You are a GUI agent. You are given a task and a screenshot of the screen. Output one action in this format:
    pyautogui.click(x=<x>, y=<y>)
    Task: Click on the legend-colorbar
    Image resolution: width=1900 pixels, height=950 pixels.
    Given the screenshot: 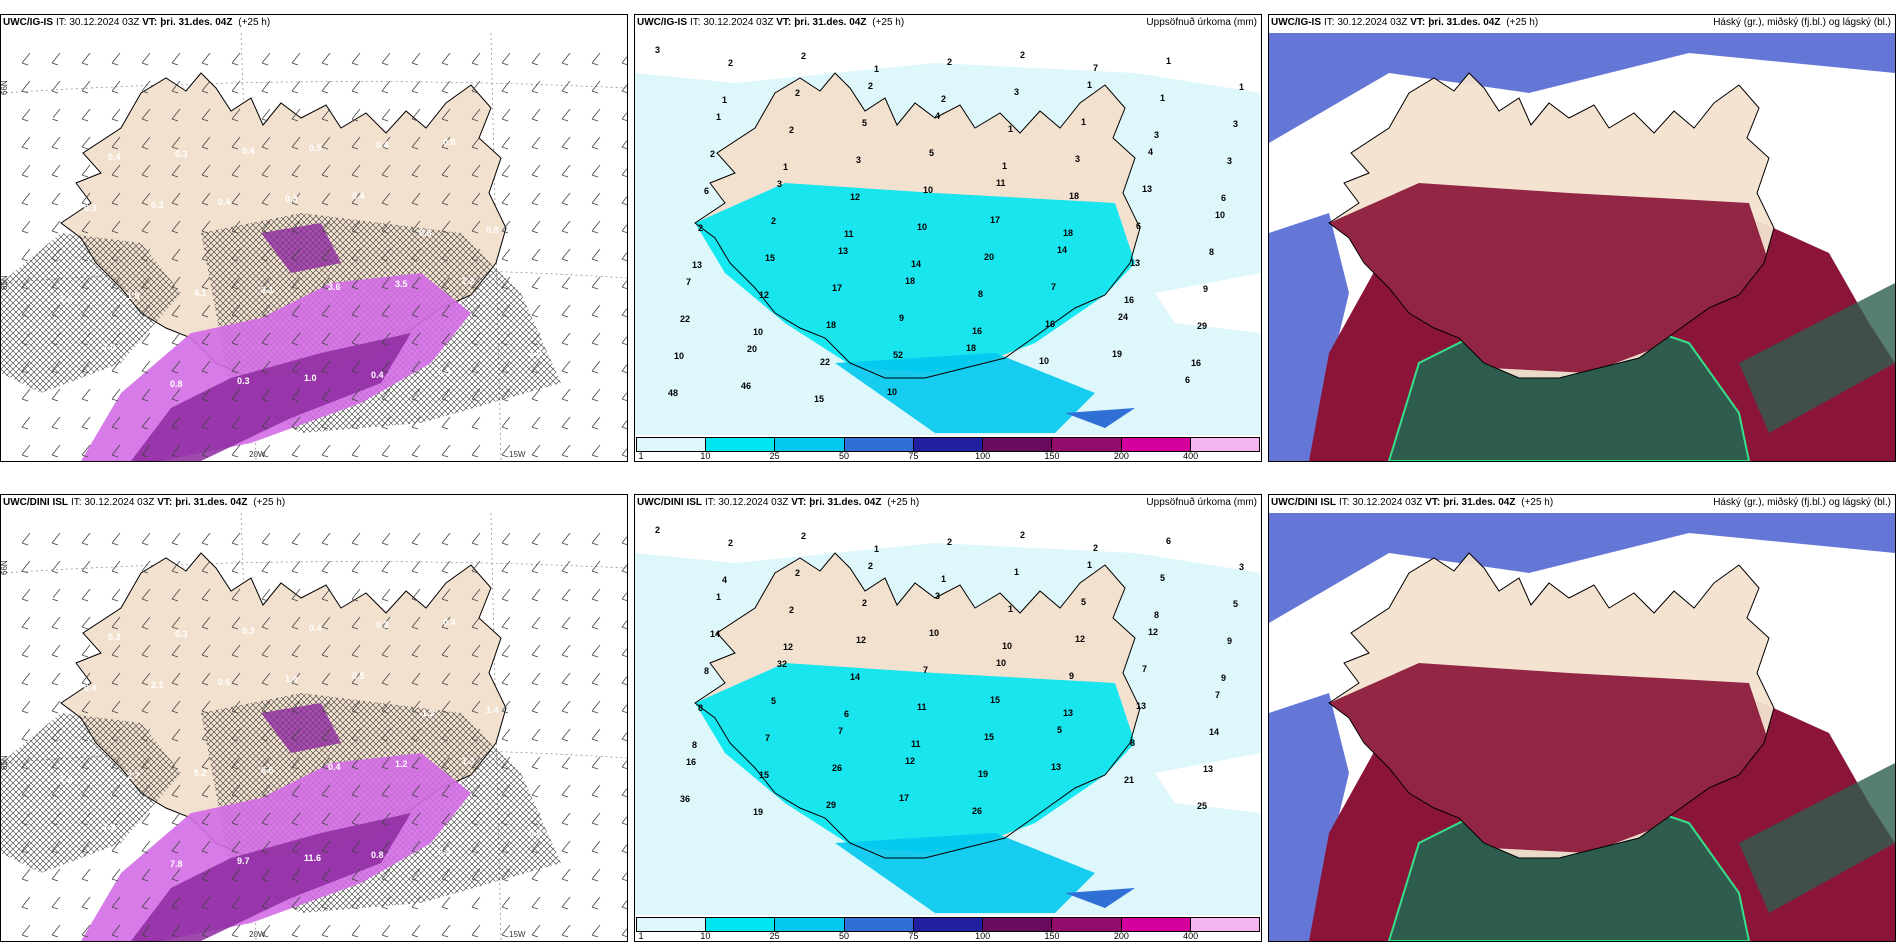 What is the action you would take?
    pyautogui.click(x=948, y=444)
    